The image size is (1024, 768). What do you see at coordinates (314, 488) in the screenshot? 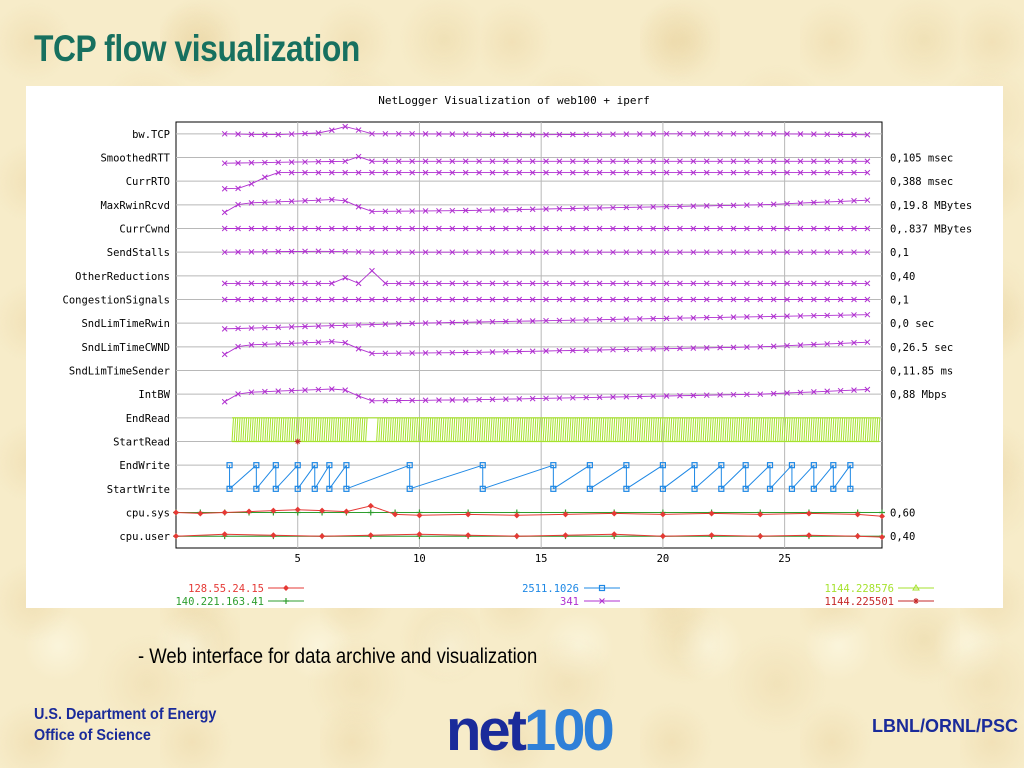
I see `start-write-point` at bounding box center [314, 488].